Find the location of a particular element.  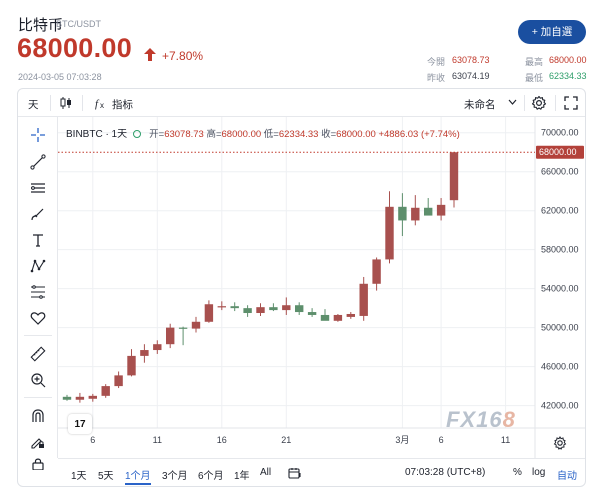

text-tool is located at coordinates (38, 240).